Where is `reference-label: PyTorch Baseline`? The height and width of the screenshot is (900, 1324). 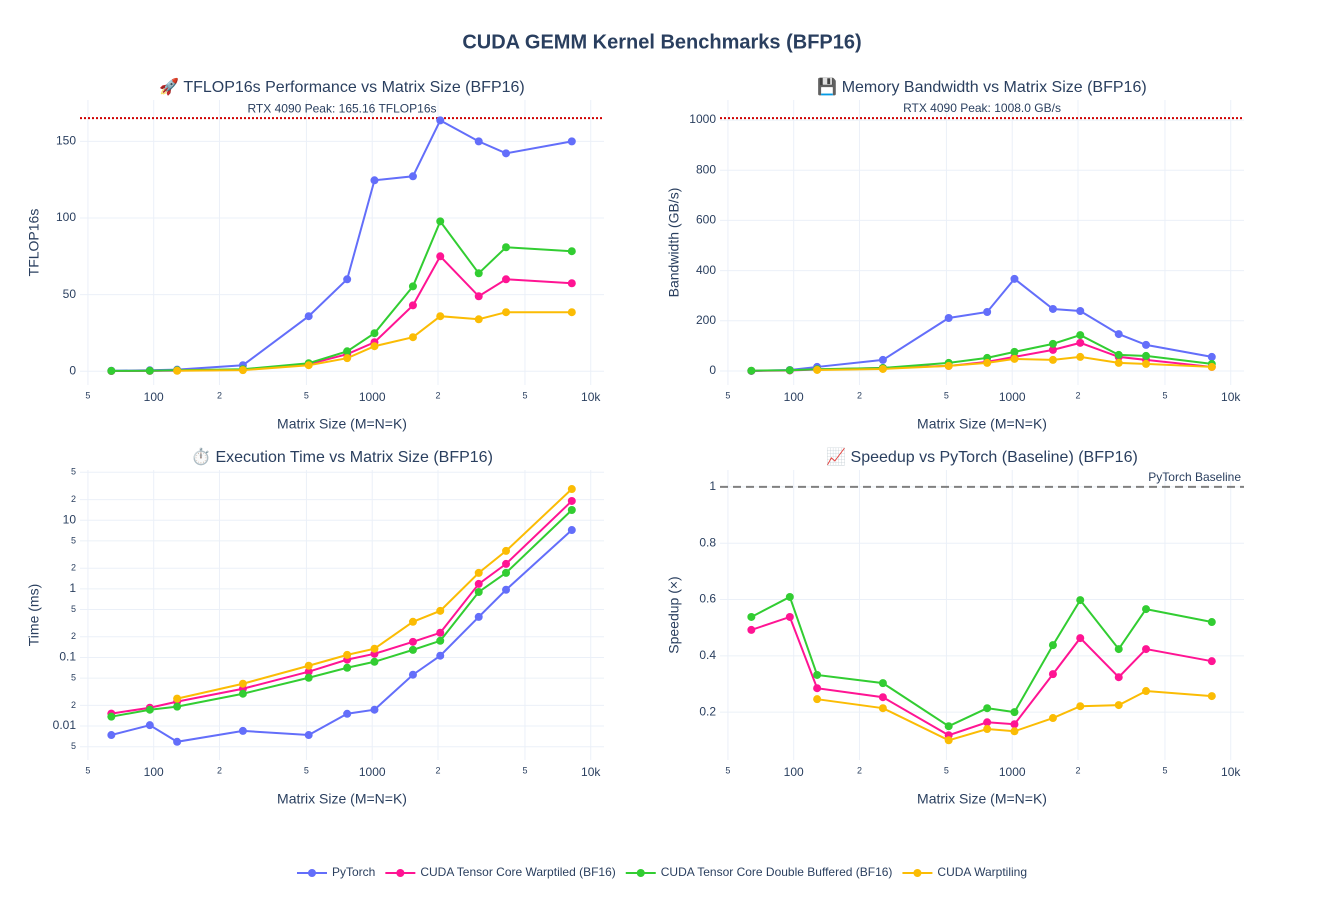 reference-label: PyTorch Baseline is located at coordinates (1194, 477).